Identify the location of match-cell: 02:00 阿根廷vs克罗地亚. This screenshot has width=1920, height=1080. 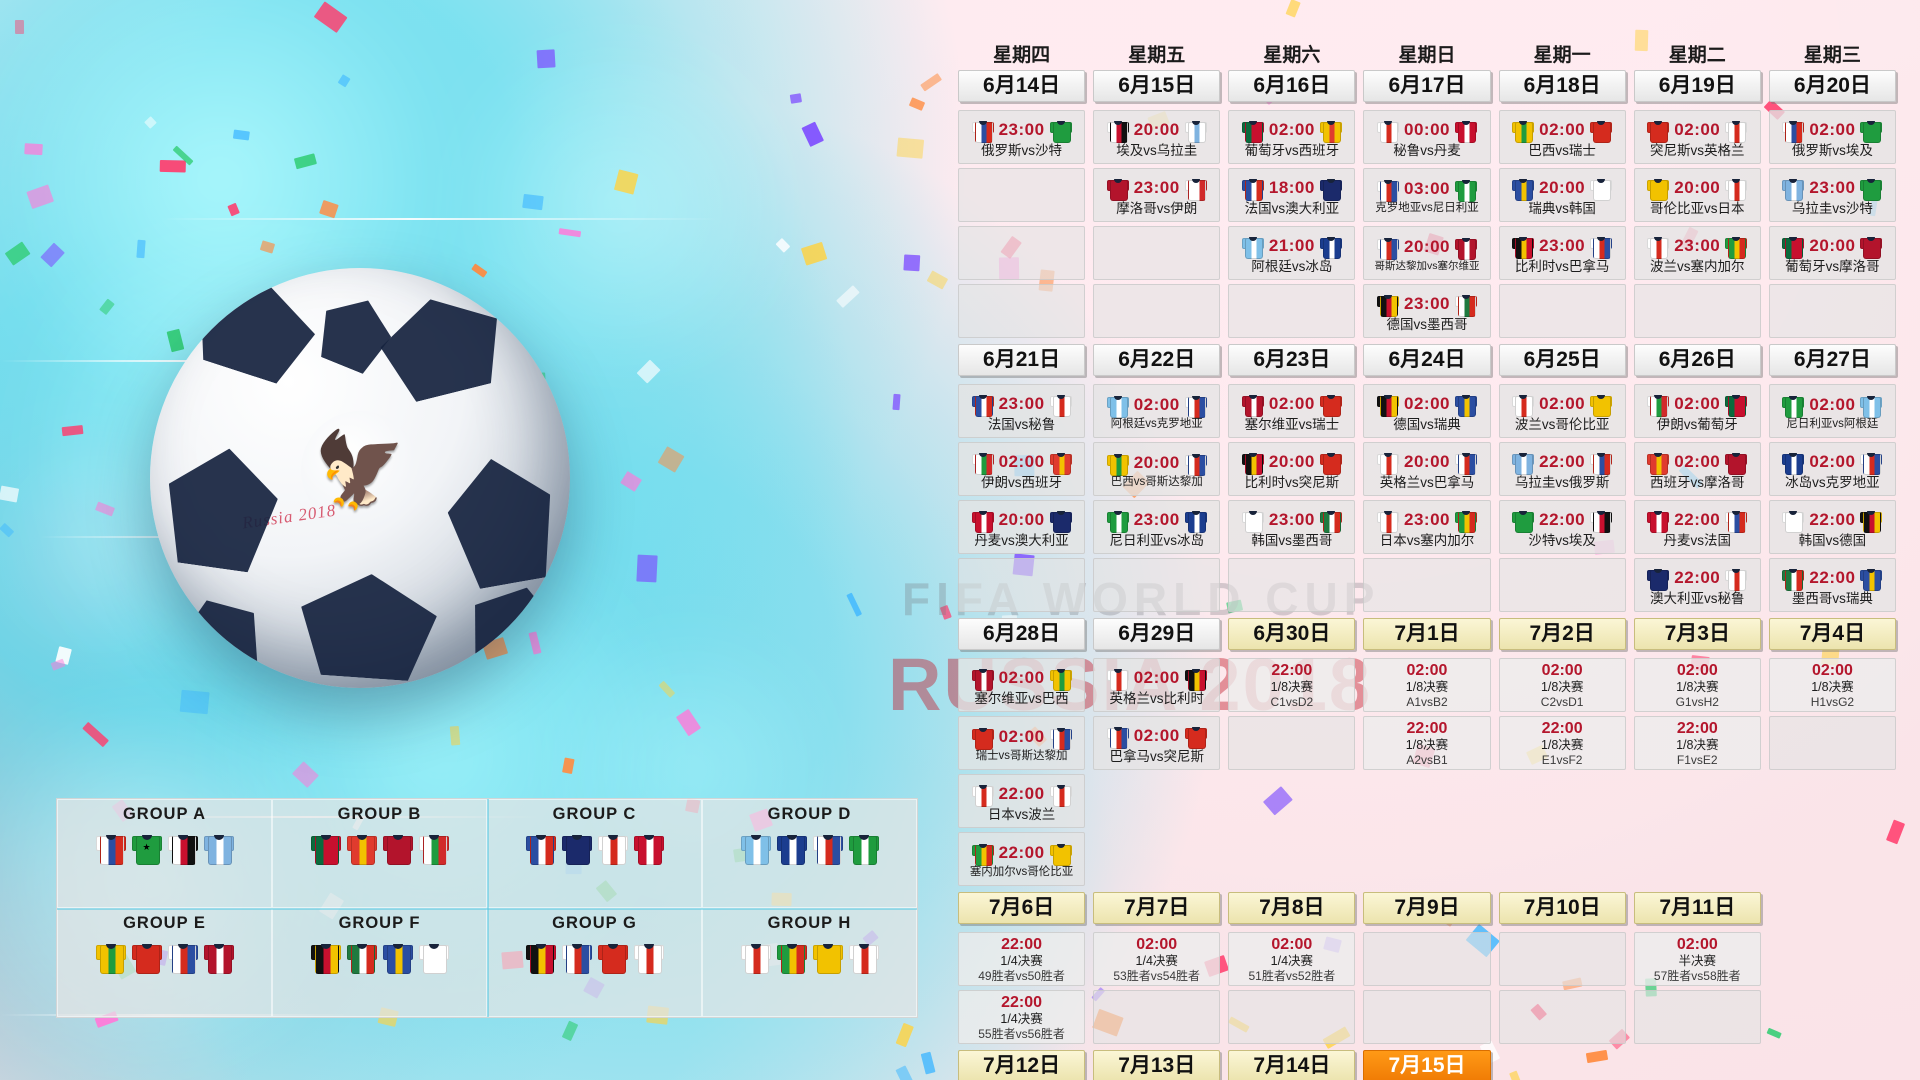
(1157, 411).